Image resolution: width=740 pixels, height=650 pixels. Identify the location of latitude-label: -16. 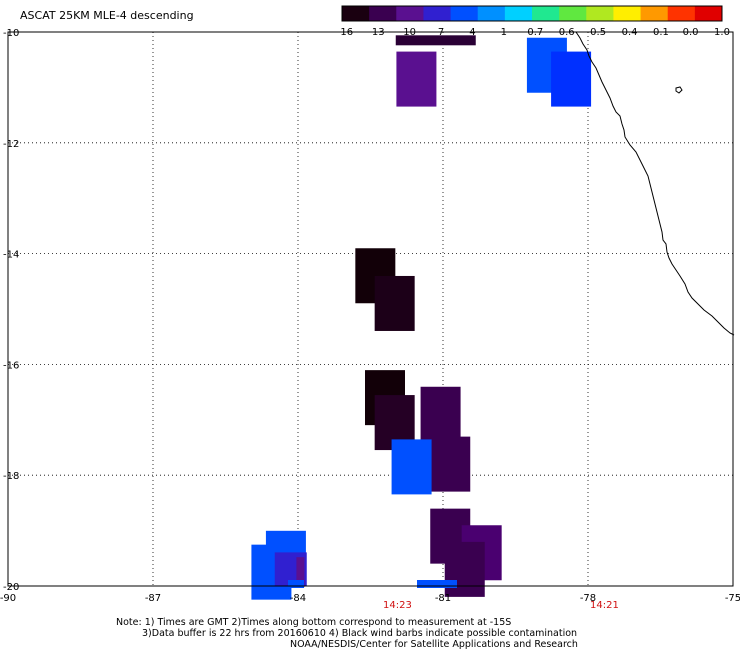
(11, 365).